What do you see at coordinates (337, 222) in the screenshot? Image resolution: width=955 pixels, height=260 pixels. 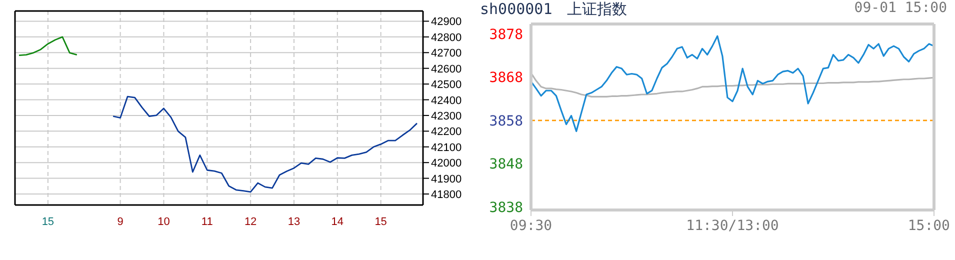 I see `x-tick-label: 14` at bounding box center [337, 222].